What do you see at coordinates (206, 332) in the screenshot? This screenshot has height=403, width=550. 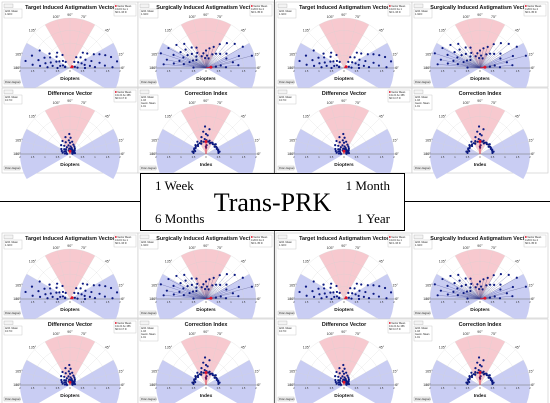 I see `angle-label-90: 90°` at bounding box center [206, 332].